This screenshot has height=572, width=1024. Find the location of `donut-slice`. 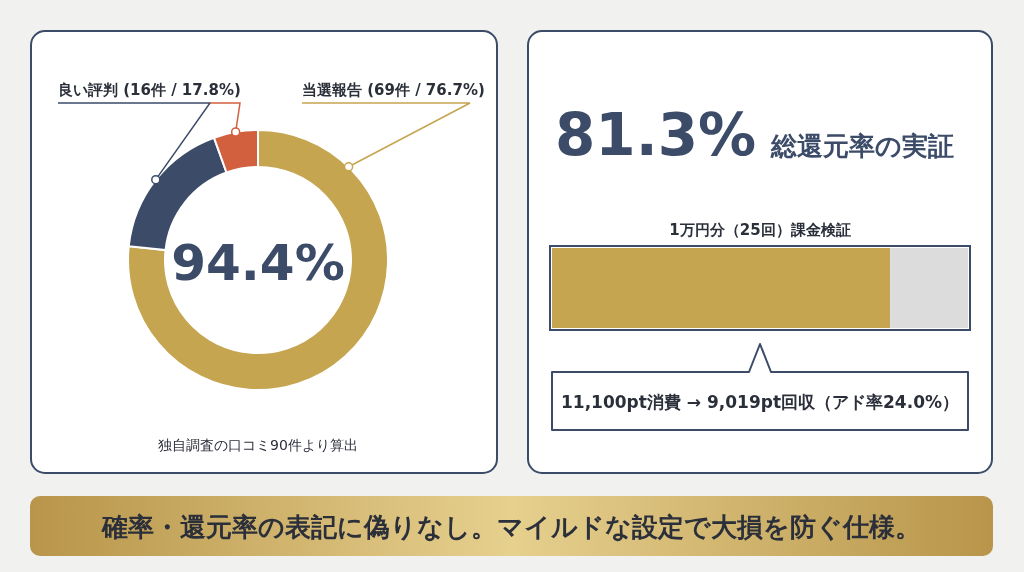

donut-slice is located at coordinates (258, 260).